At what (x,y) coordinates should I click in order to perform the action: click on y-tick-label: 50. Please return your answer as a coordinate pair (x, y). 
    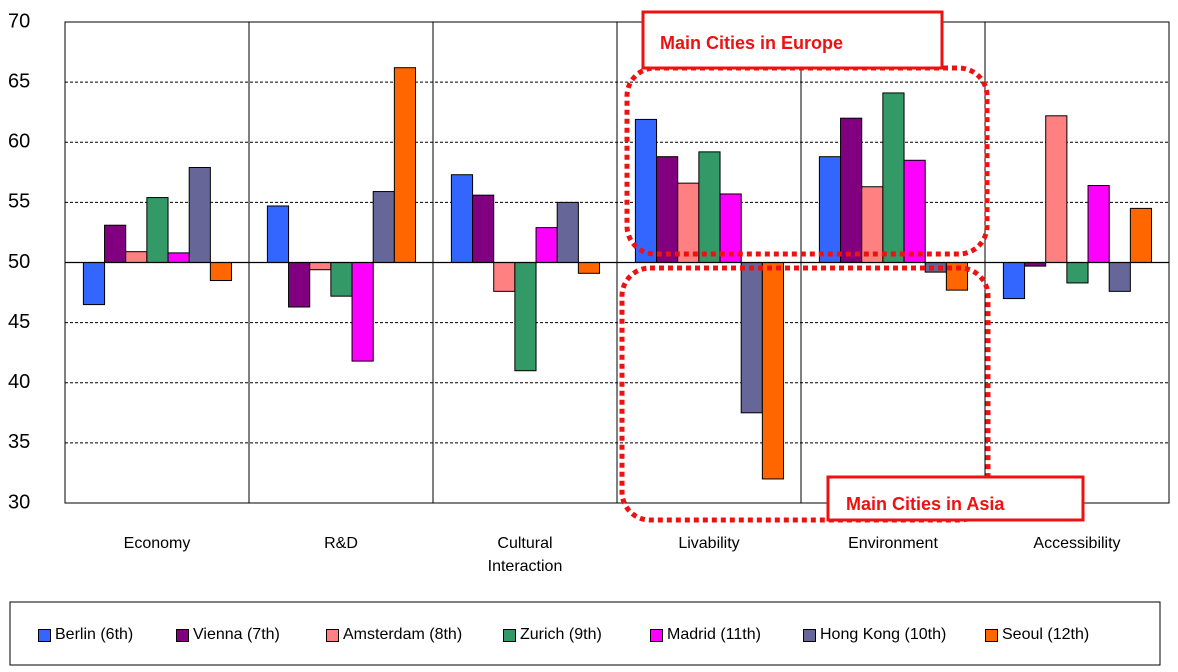
    Looking at the image, I should click on (19, 262).